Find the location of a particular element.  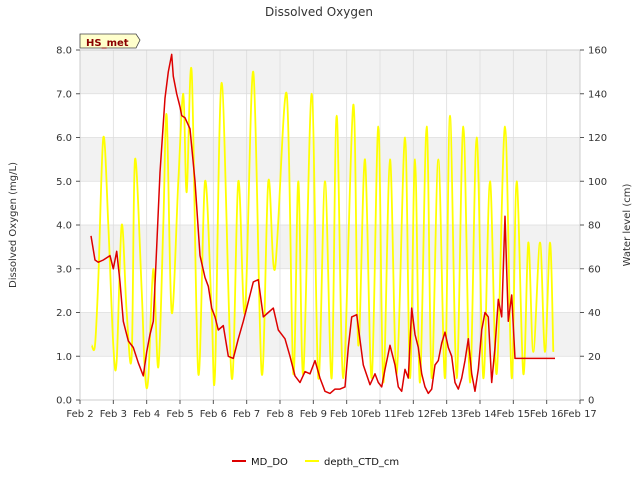

x-tick-label: Feb 8 is located at coordinates (279, 414).